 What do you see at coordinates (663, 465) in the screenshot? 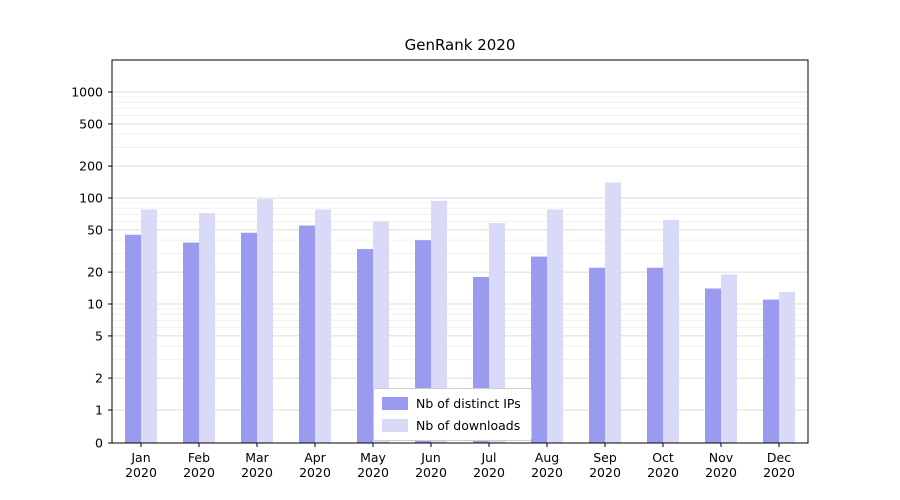
I see `x-axis-tick-label: Oct 2020` at bounding box center [663, 465].